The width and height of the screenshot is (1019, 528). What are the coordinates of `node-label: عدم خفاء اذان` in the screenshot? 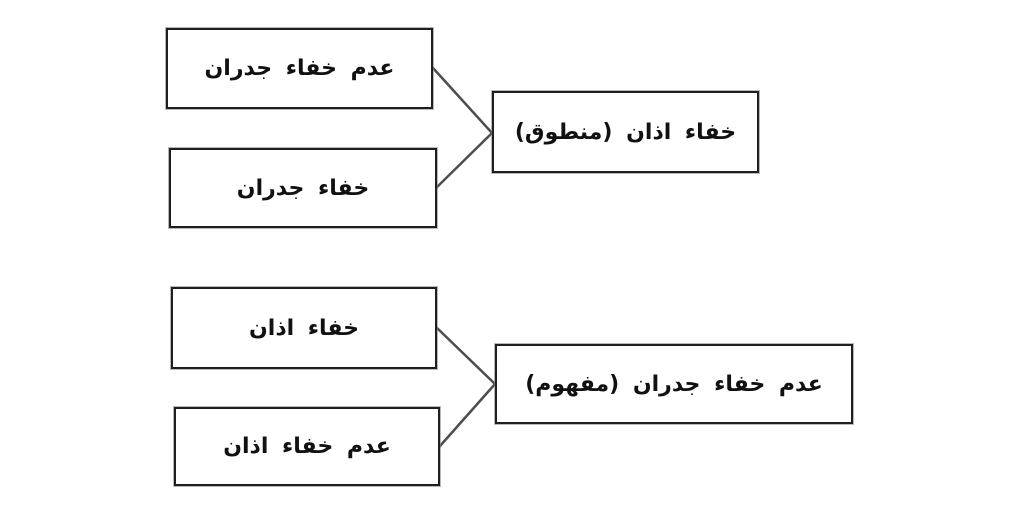 It's located at (307, 446).